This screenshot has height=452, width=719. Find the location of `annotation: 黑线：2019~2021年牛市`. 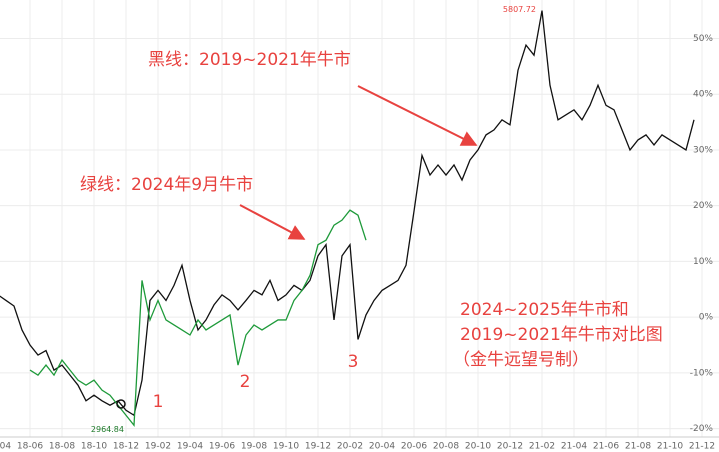

annotation: 黑线：2019~2021年牛市 is located at coordinates (249, 60).